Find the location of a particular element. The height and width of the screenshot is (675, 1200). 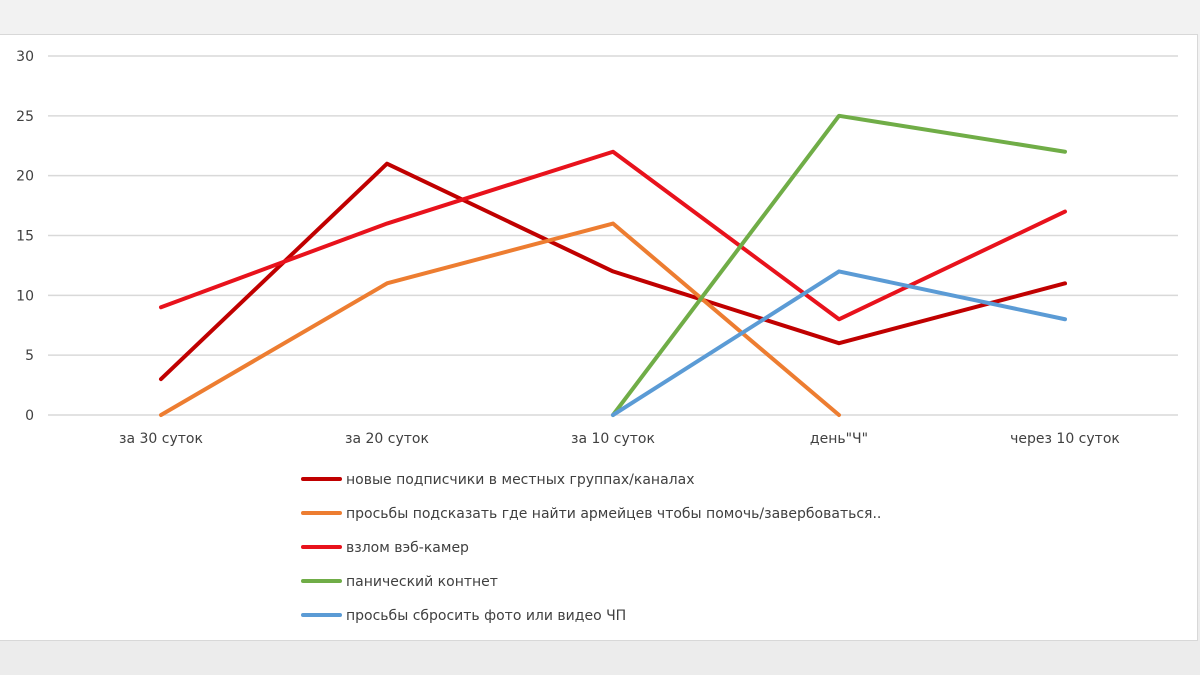

y-tick-label: 30 is located at coordinates (25, 57).